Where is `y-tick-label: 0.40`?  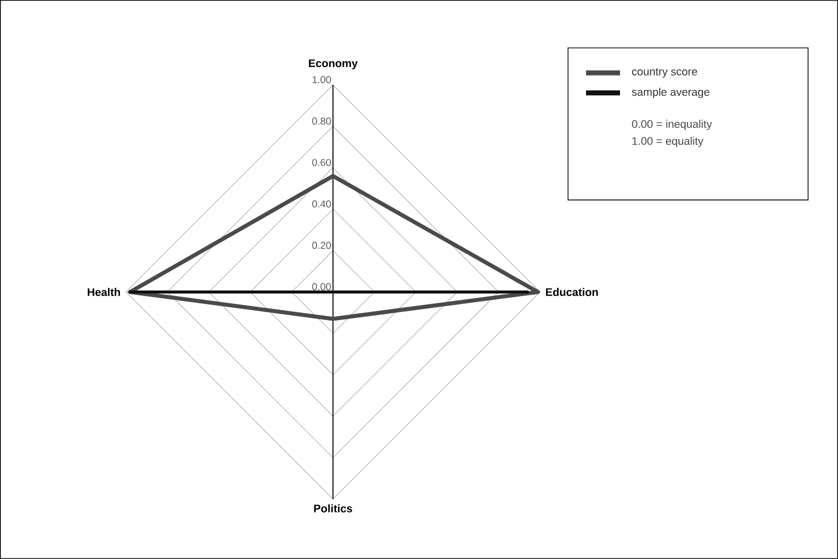 y-tick-label: 0.40 is located at coordinates (321, 204).